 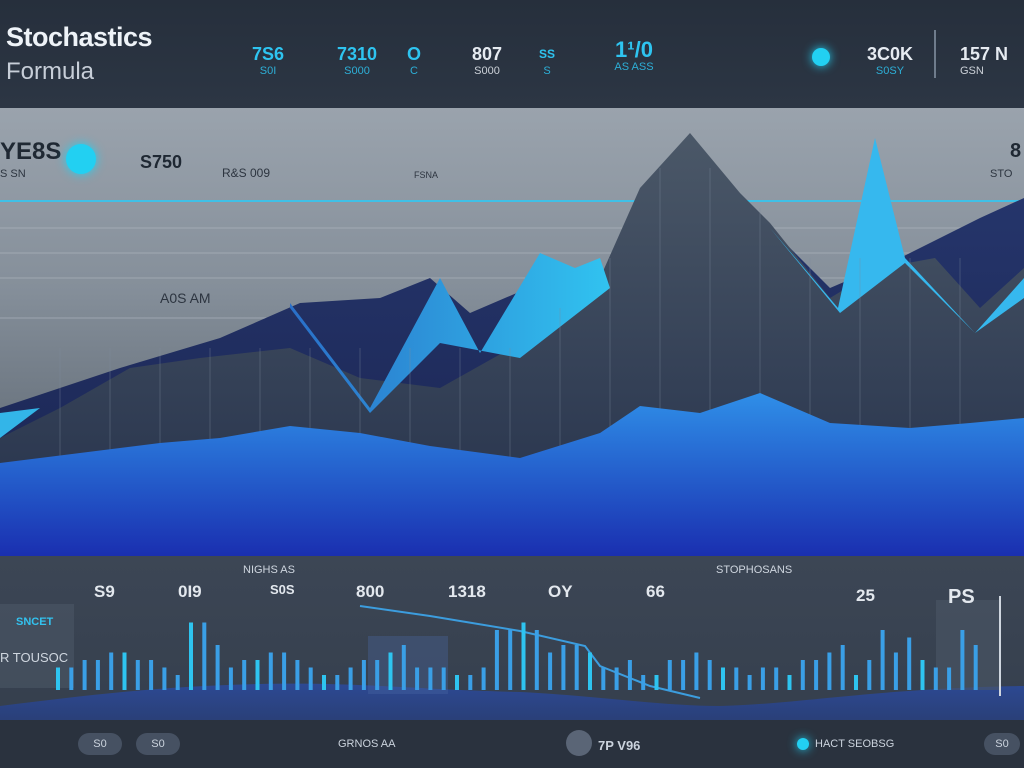 I want to click on header-divider, so click(x=935, y=54).